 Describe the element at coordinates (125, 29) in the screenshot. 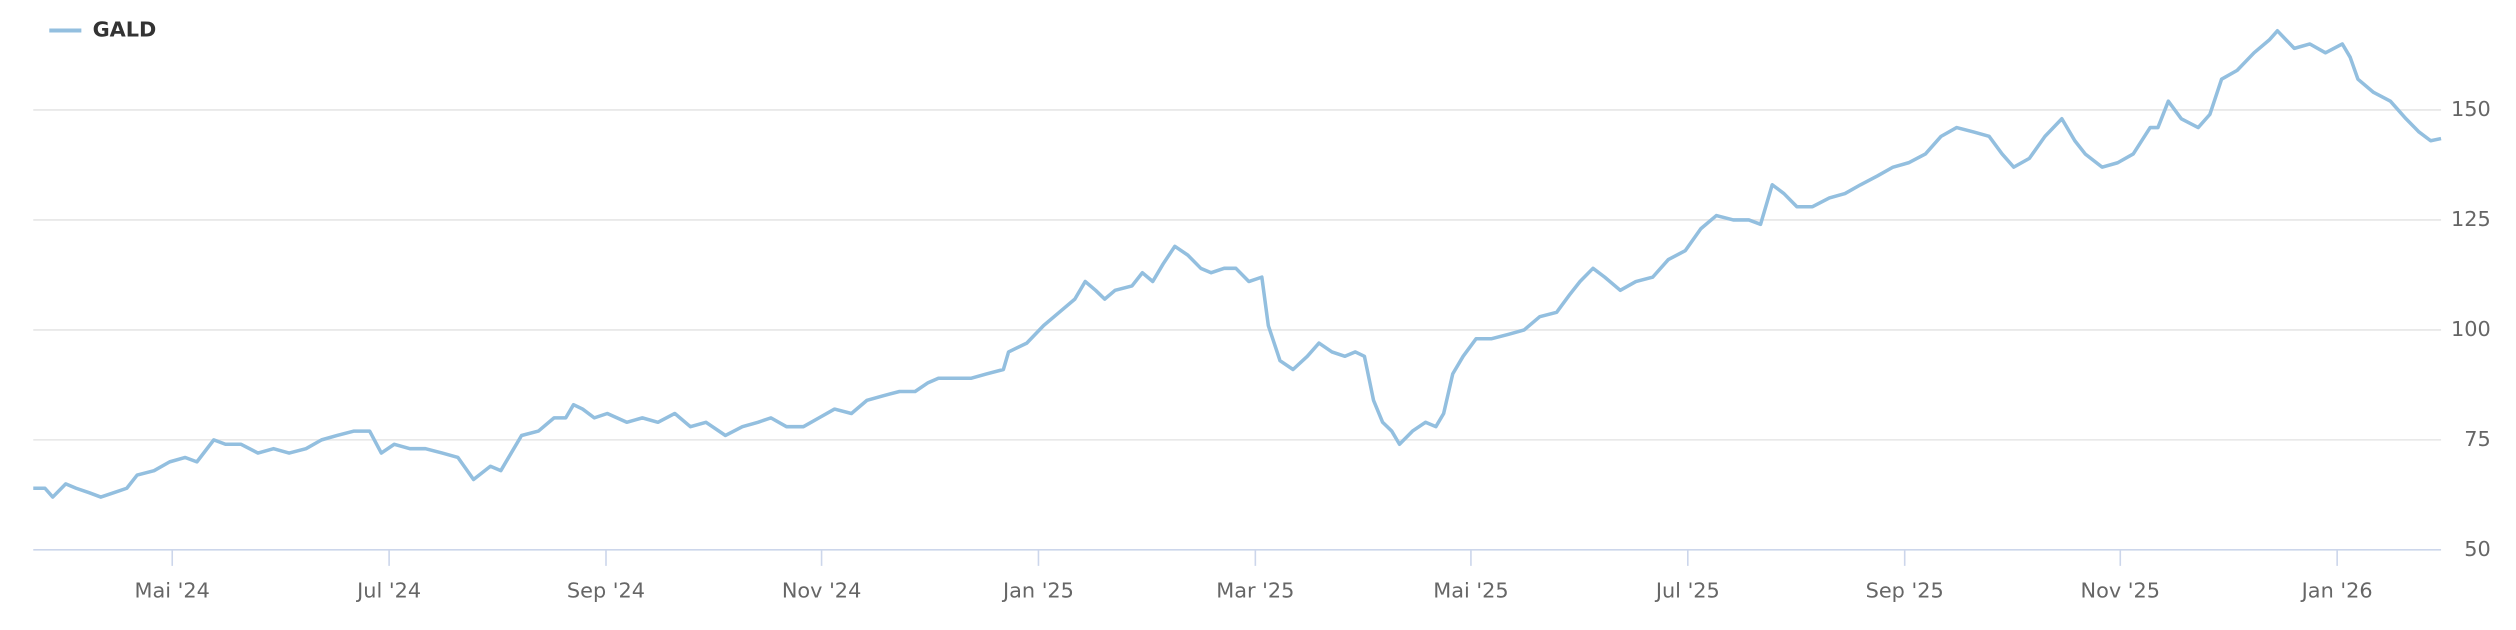

I see `legend-label: GALD` at that location.